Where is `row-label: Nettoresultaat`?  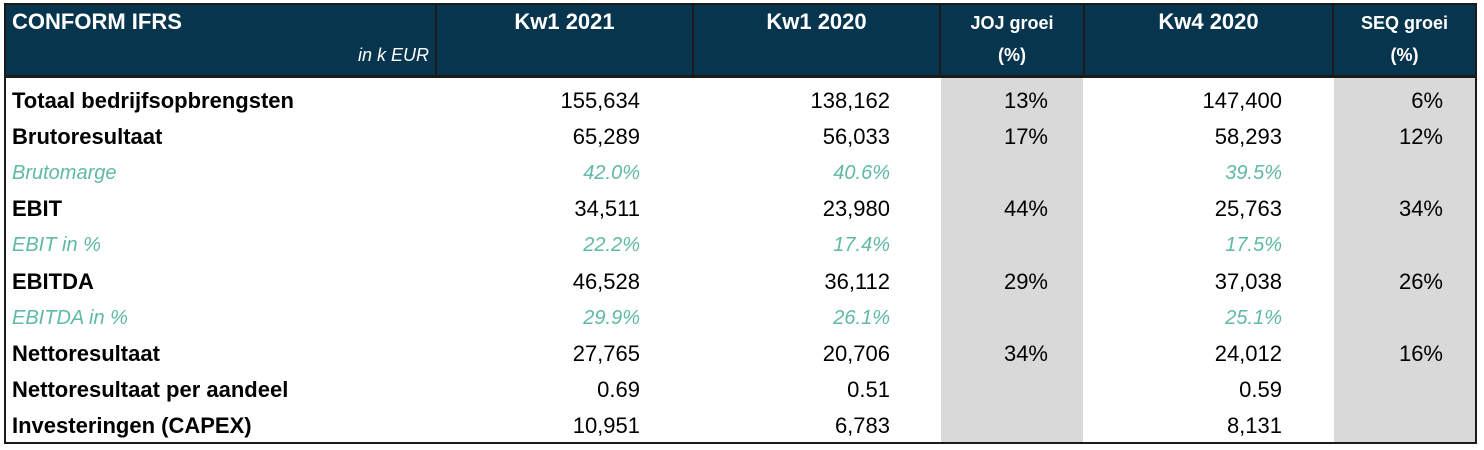 row-label: Nettoresultaat is located at coordinates (86, 353).